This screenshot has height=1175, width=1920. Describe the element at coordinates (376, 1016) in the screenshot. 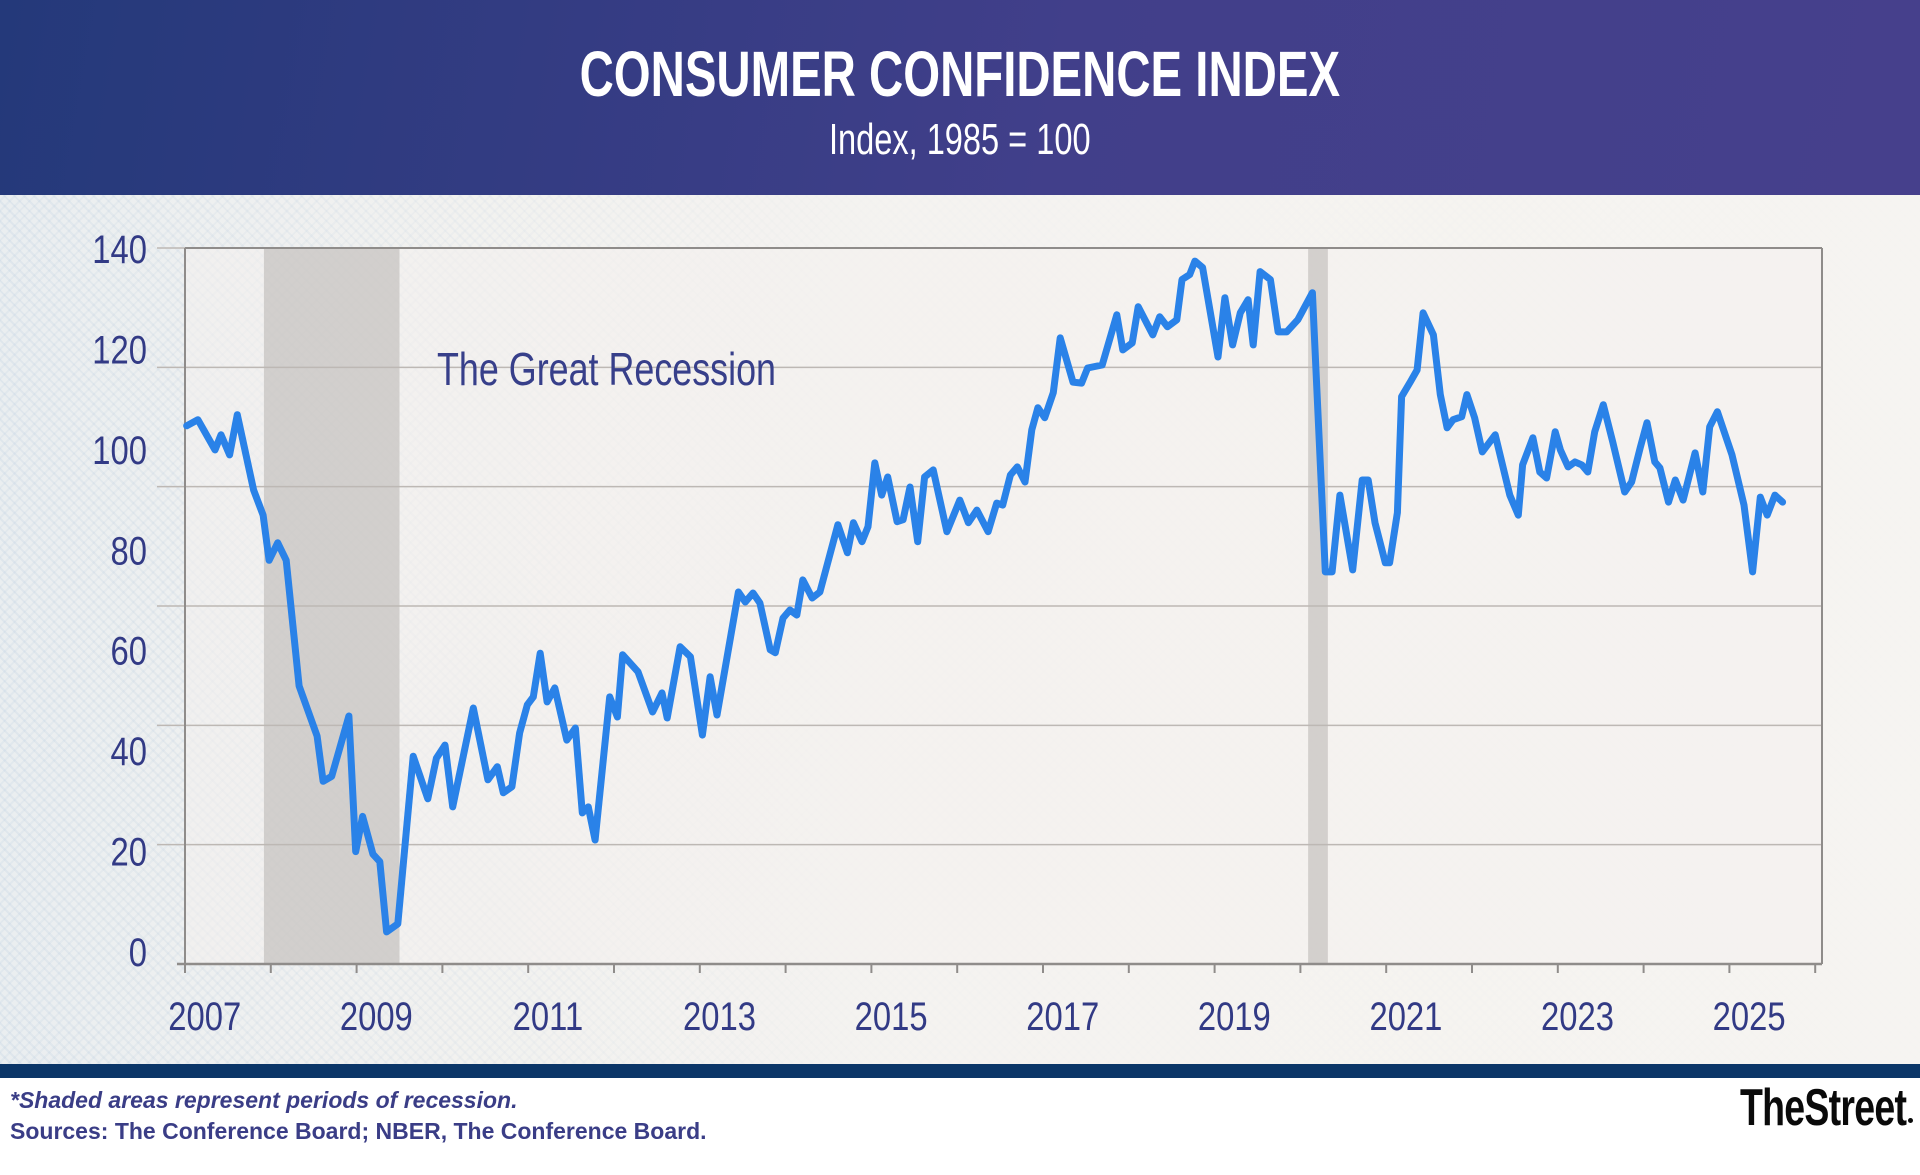

I see `x-tick-label: 2009` at that location.